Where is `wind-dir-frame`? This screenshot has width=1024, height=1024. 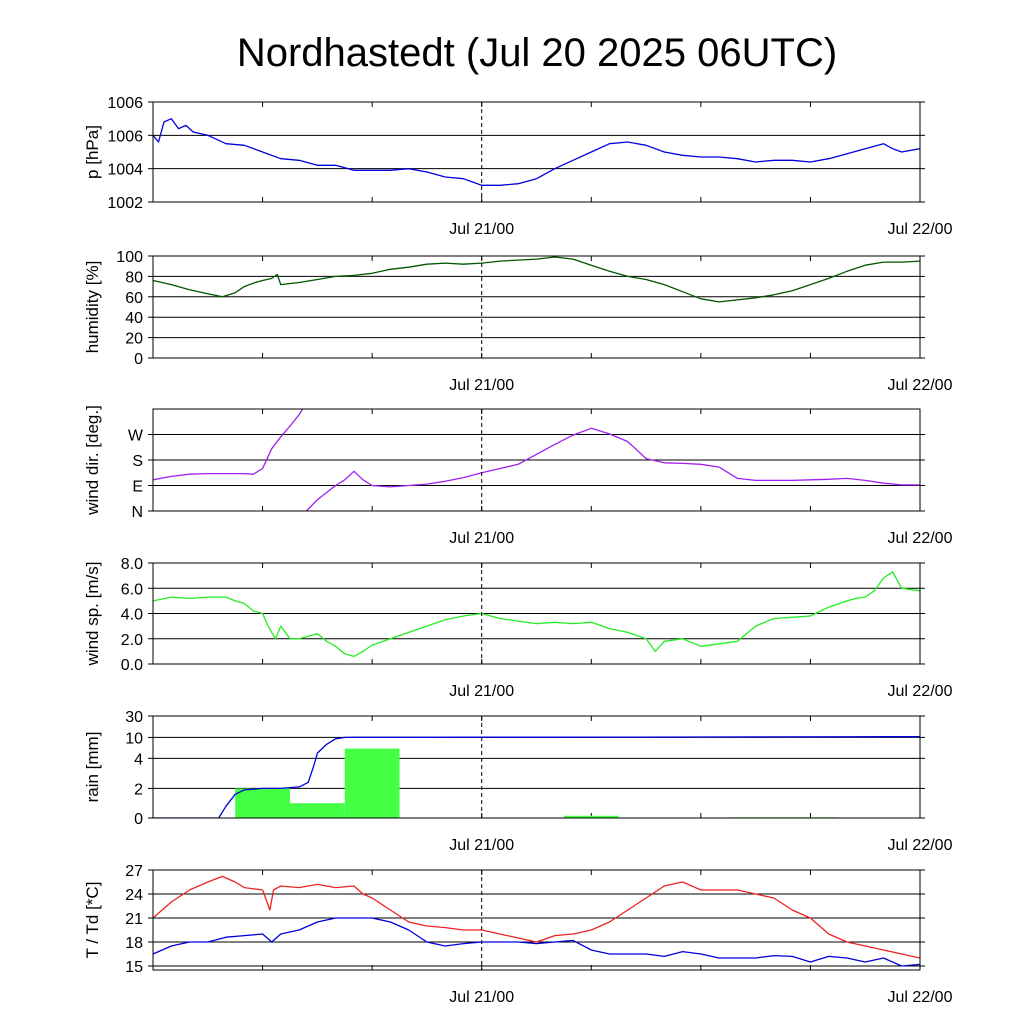 wind-dir-frame is located at coordinates (536, 460).